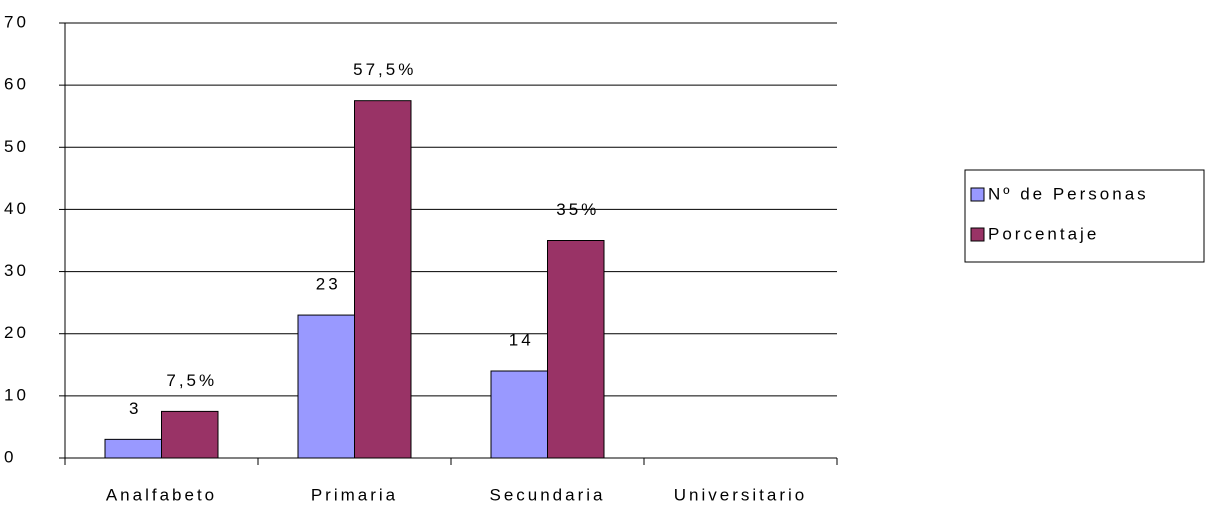  Describe the element at coordinates (16, 394) in the screenshot. I see `y-tick-label: 10` at that location.